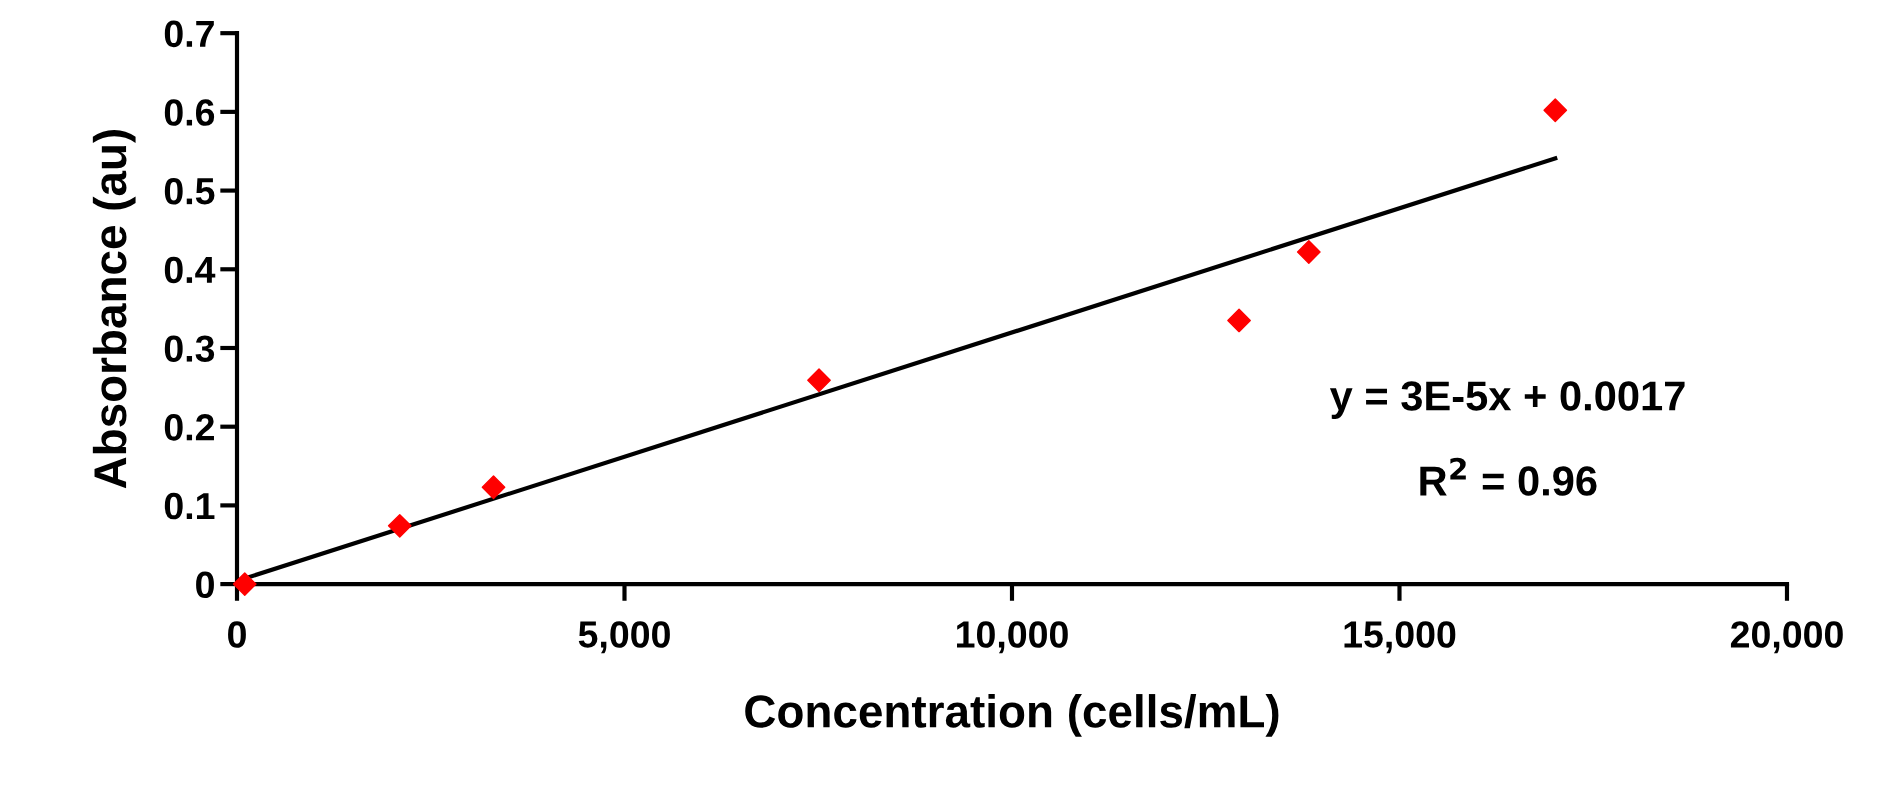 This screenshot has height=809, width=1896. I want to click on y-tick-label: 0.6, so click(189, 112).